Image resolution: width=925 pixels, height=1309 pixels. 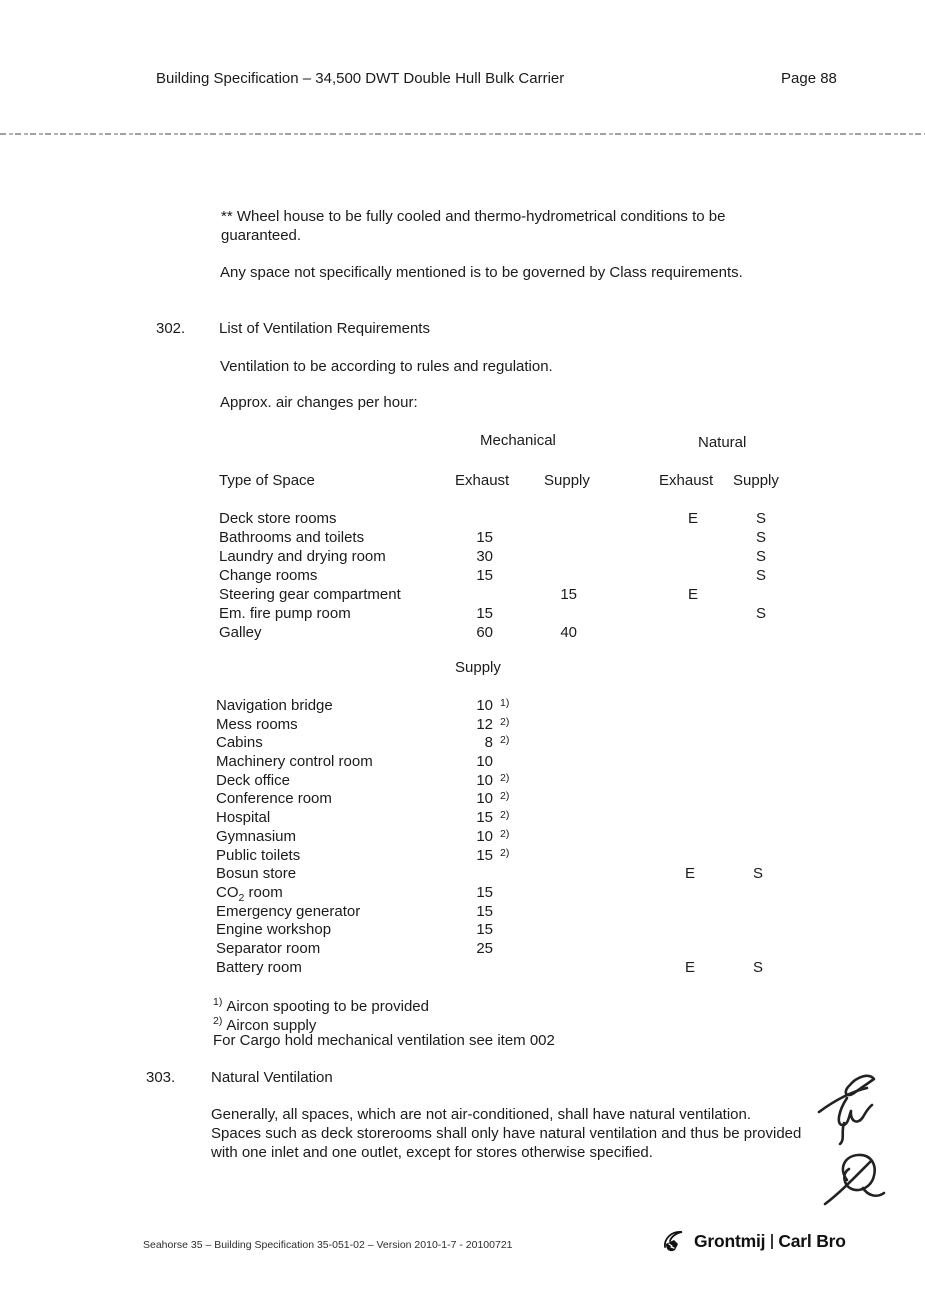 I want to click on table-row: Steering gear compartment 15 E, so click(x=519, y=594).